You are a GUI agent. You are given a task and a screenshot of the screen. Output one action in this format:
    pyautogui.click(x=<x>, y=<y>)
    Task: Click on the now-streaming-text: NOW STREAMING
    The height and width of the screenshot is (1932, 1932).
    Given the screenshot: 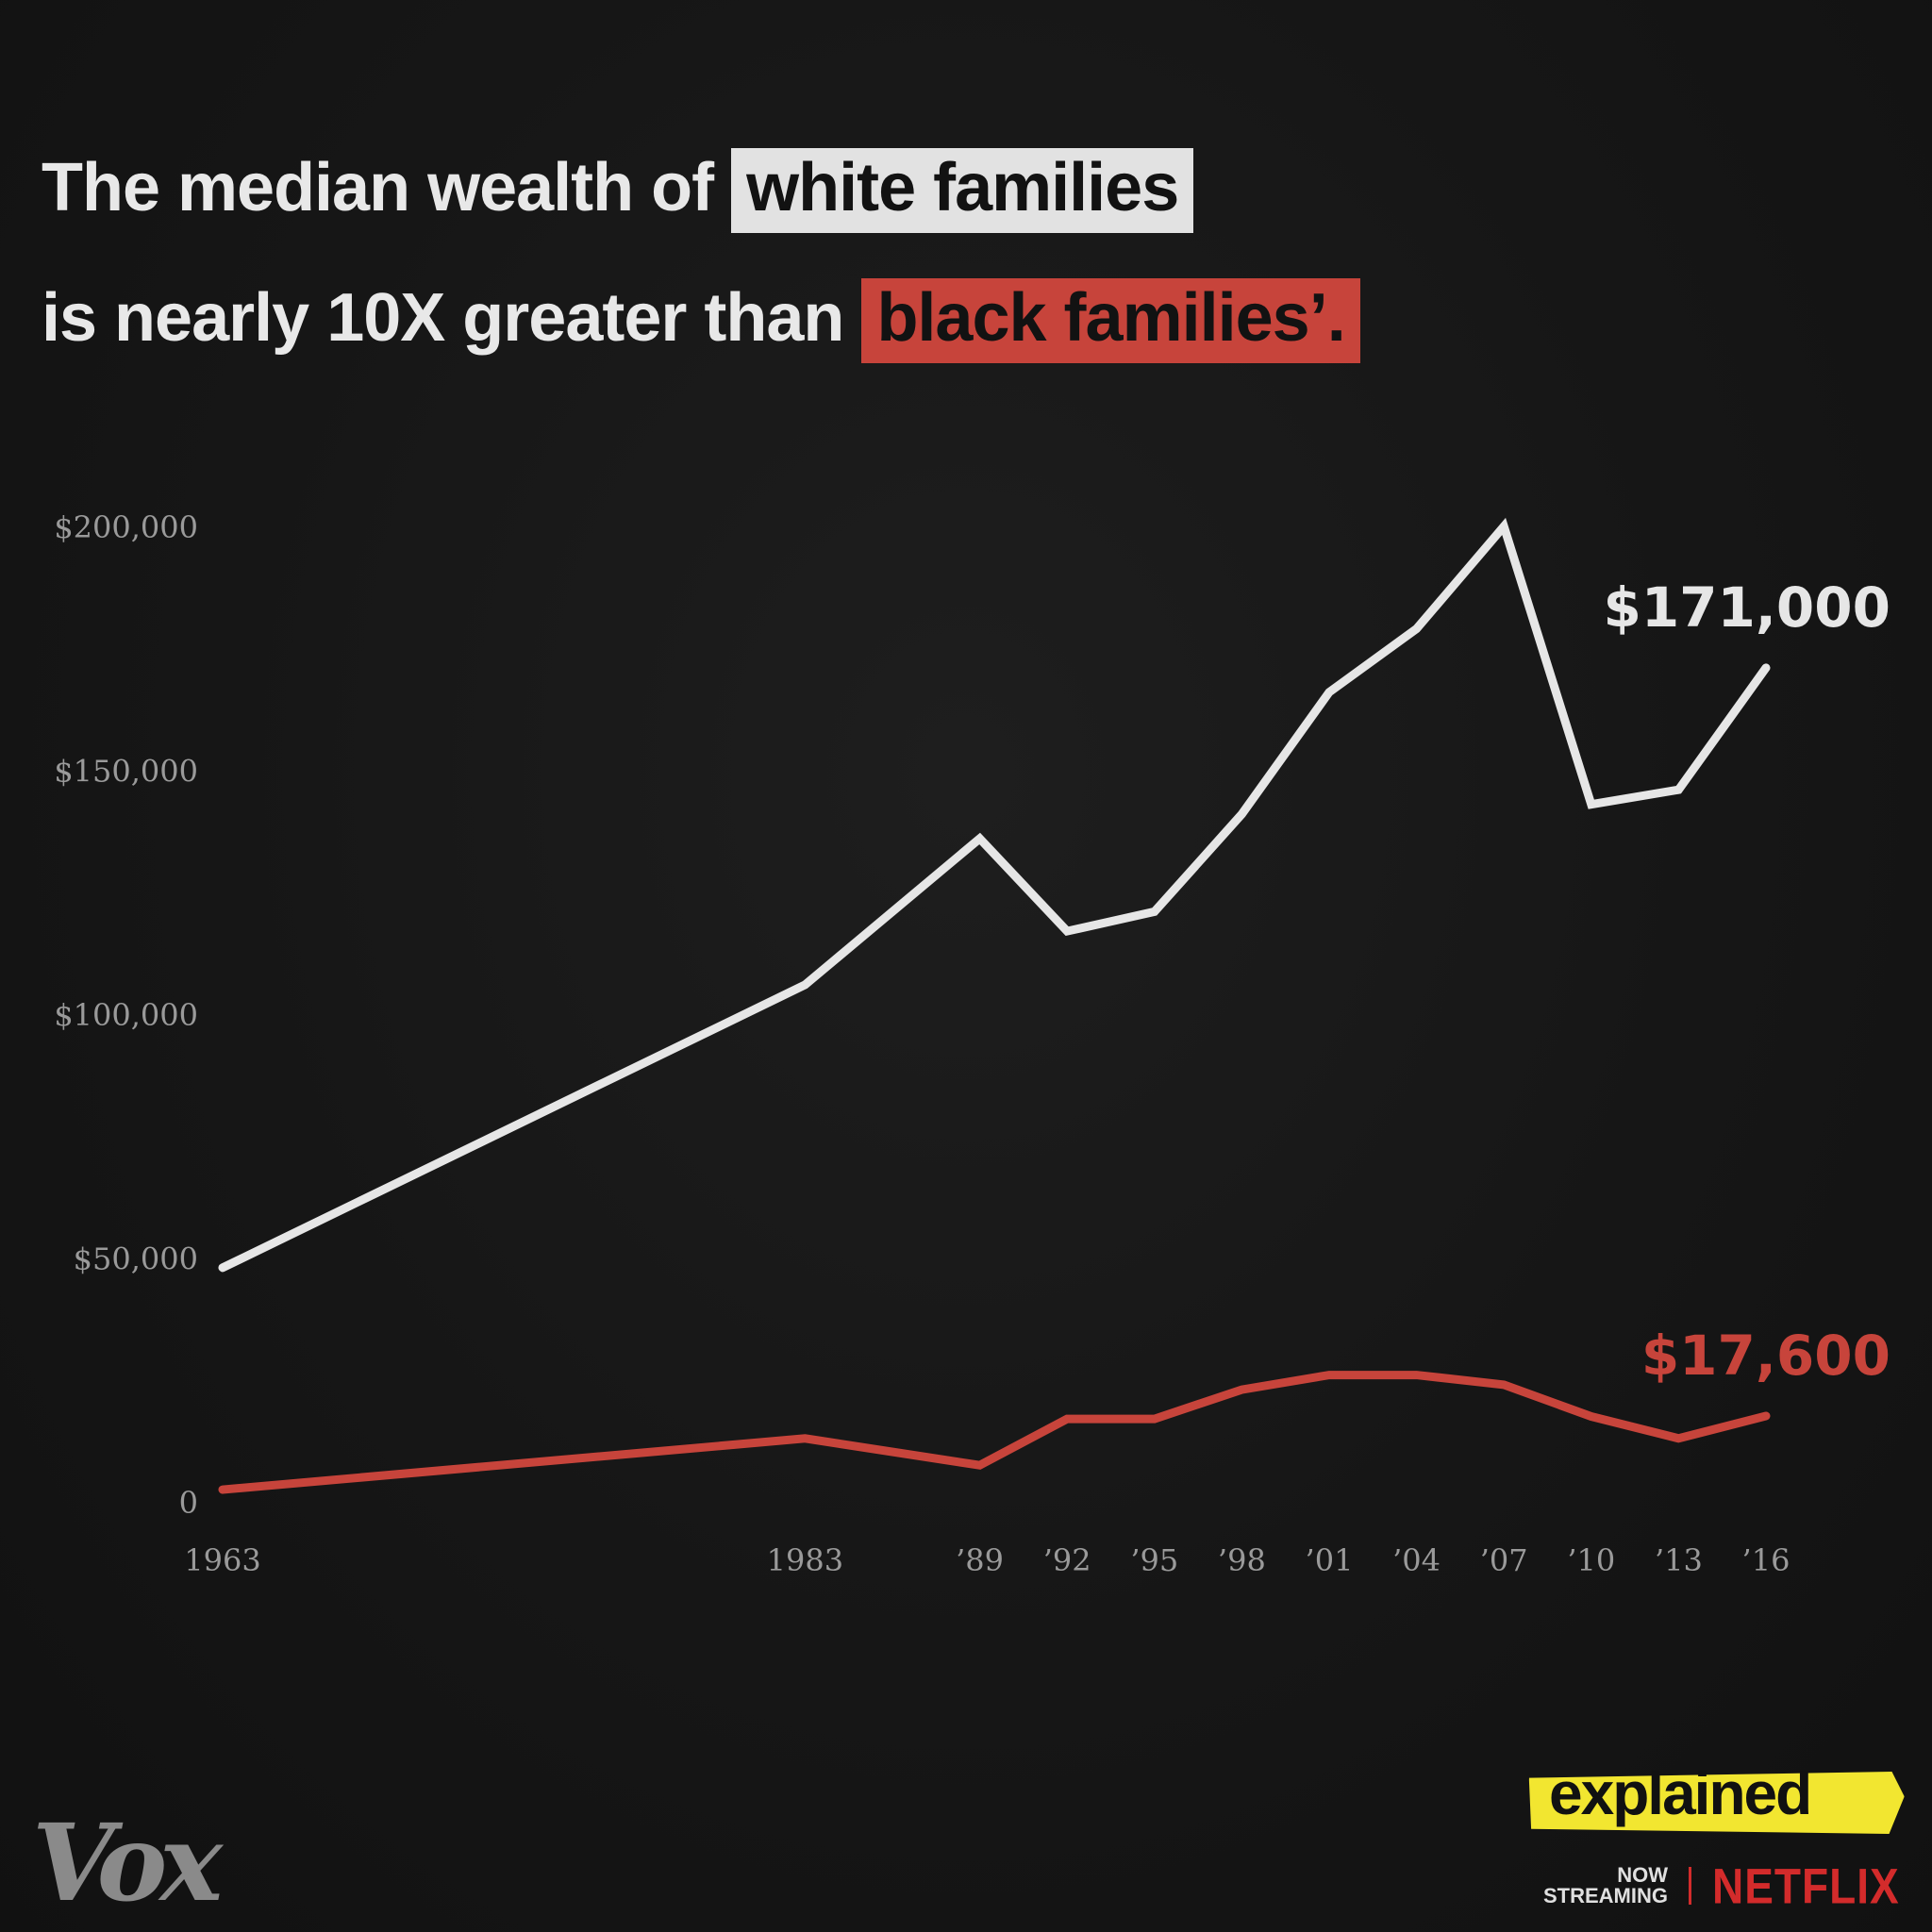 What is the action you would take?
    pyautogui.click(x=1606, y=1886)
    